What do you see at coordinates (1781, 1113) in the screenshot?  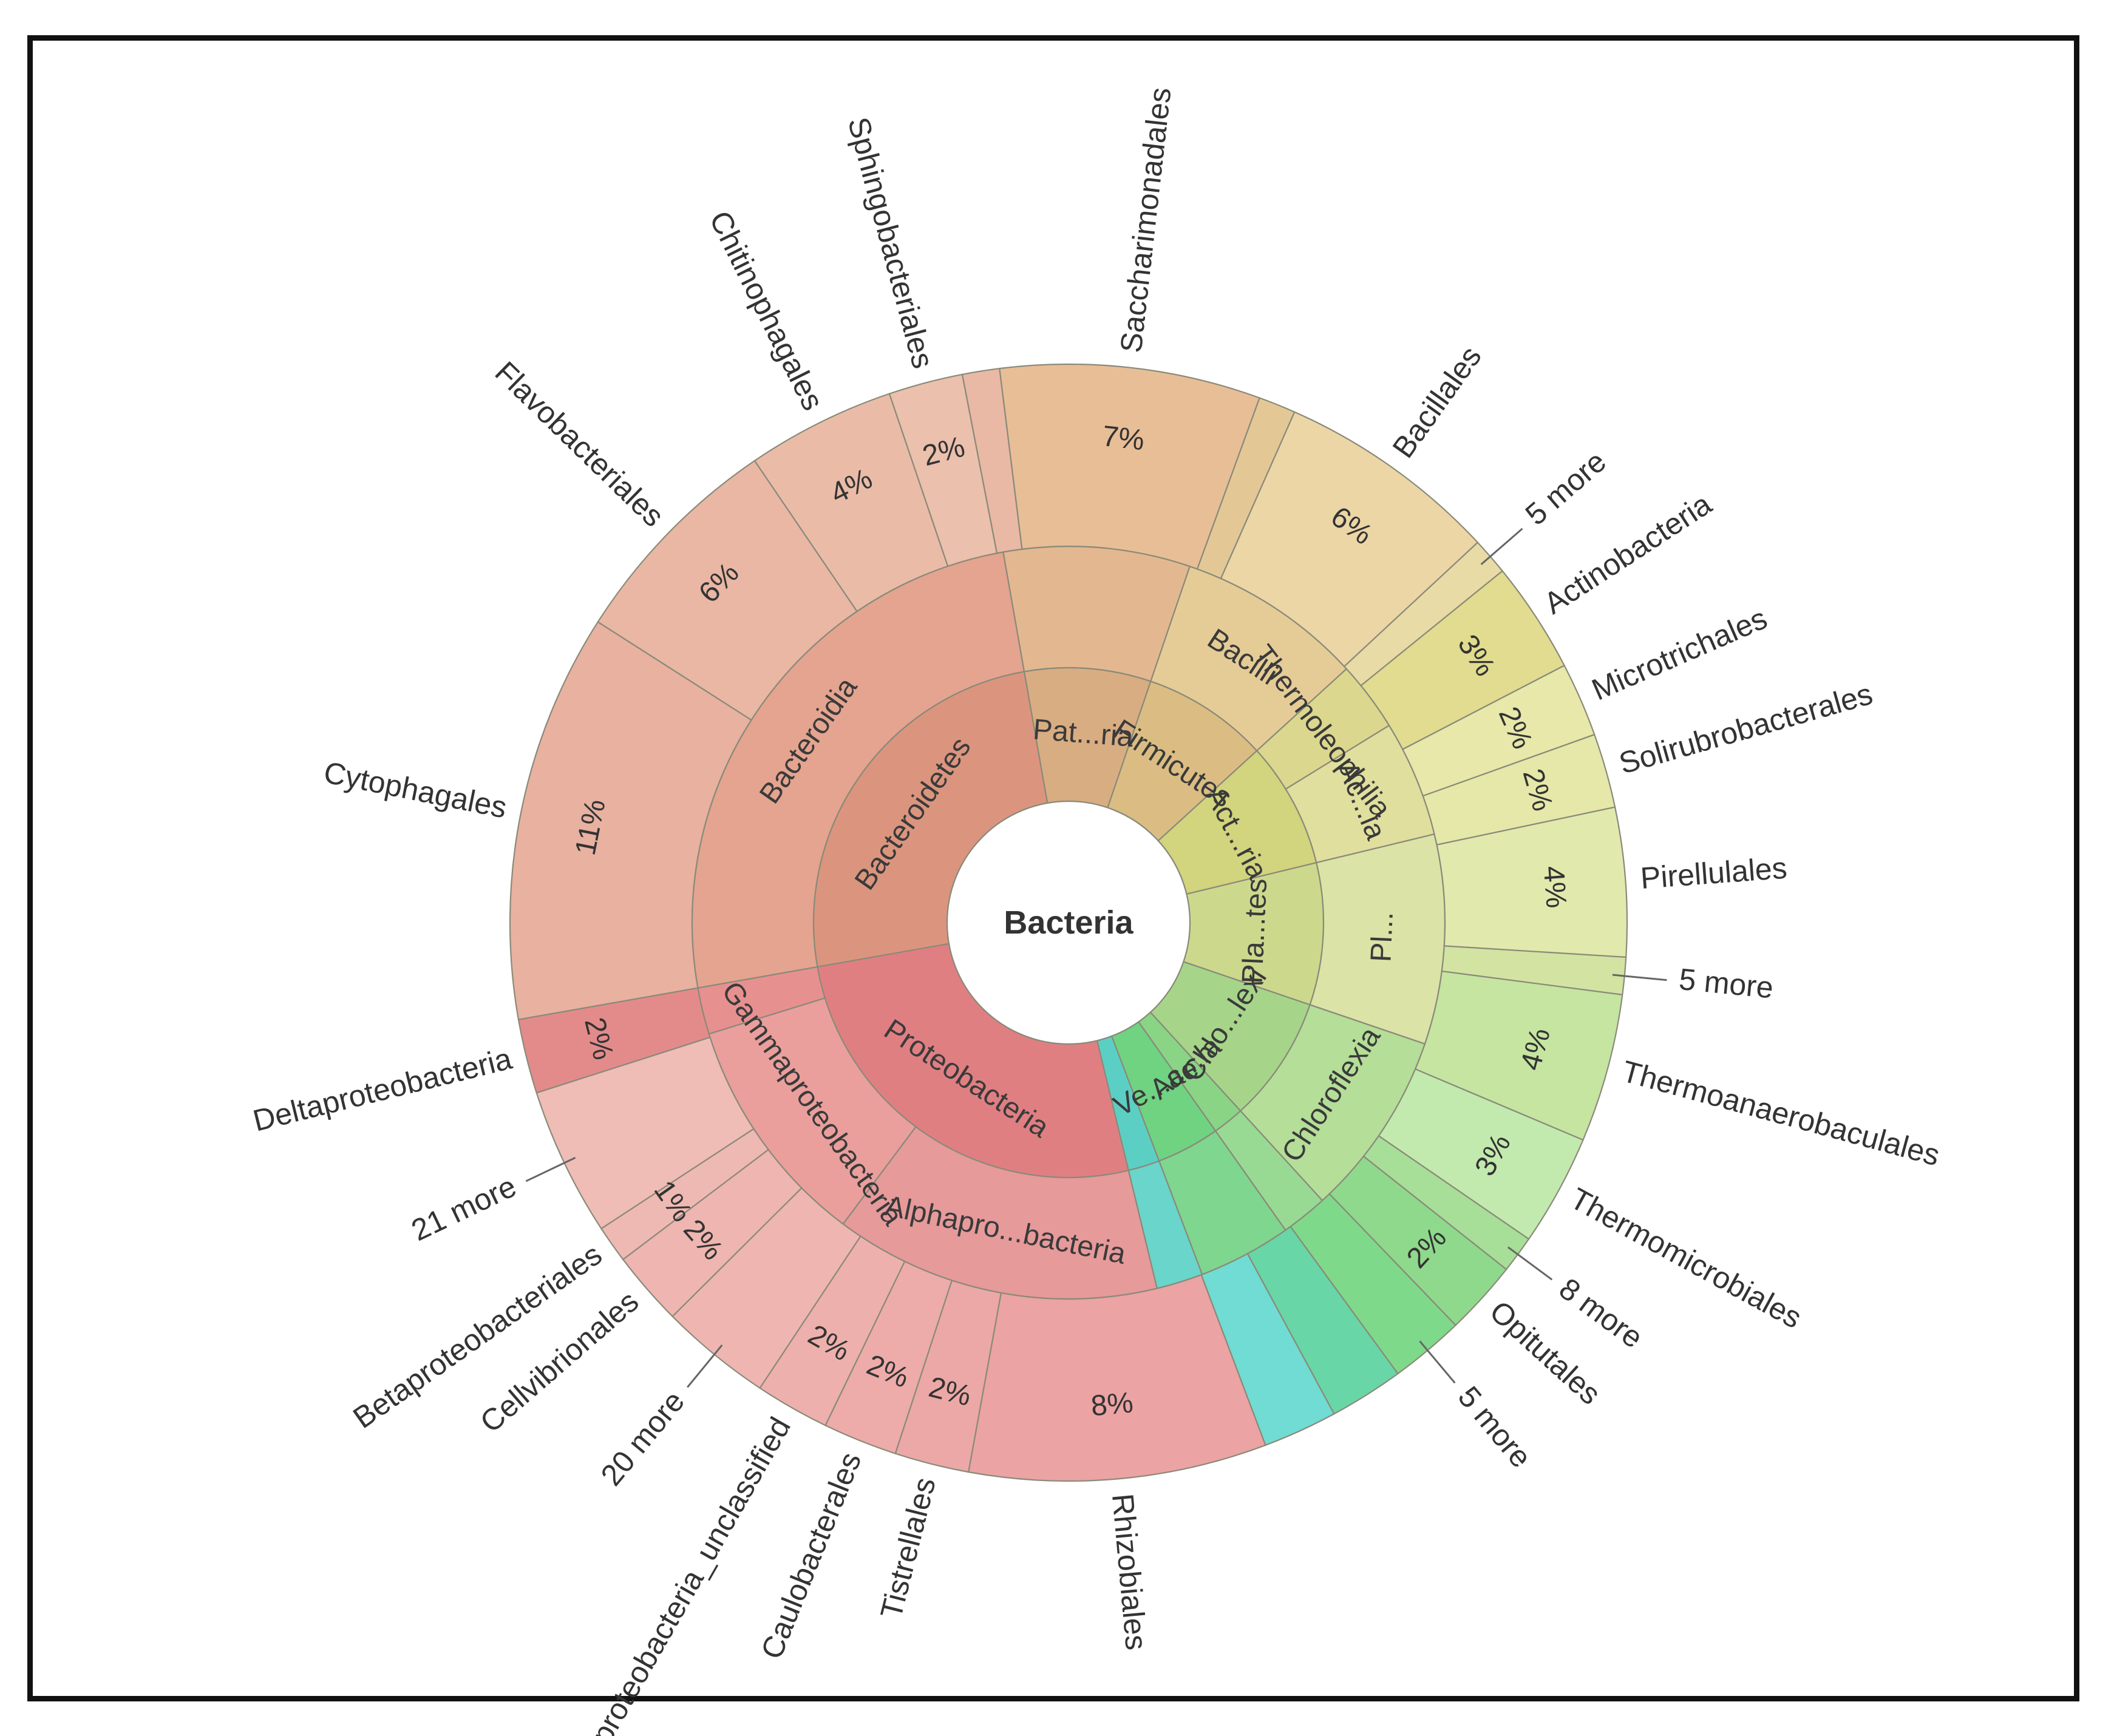 I see `order-label-14: Thermoanaerobaculales` at bounding box center [1781, 1113].